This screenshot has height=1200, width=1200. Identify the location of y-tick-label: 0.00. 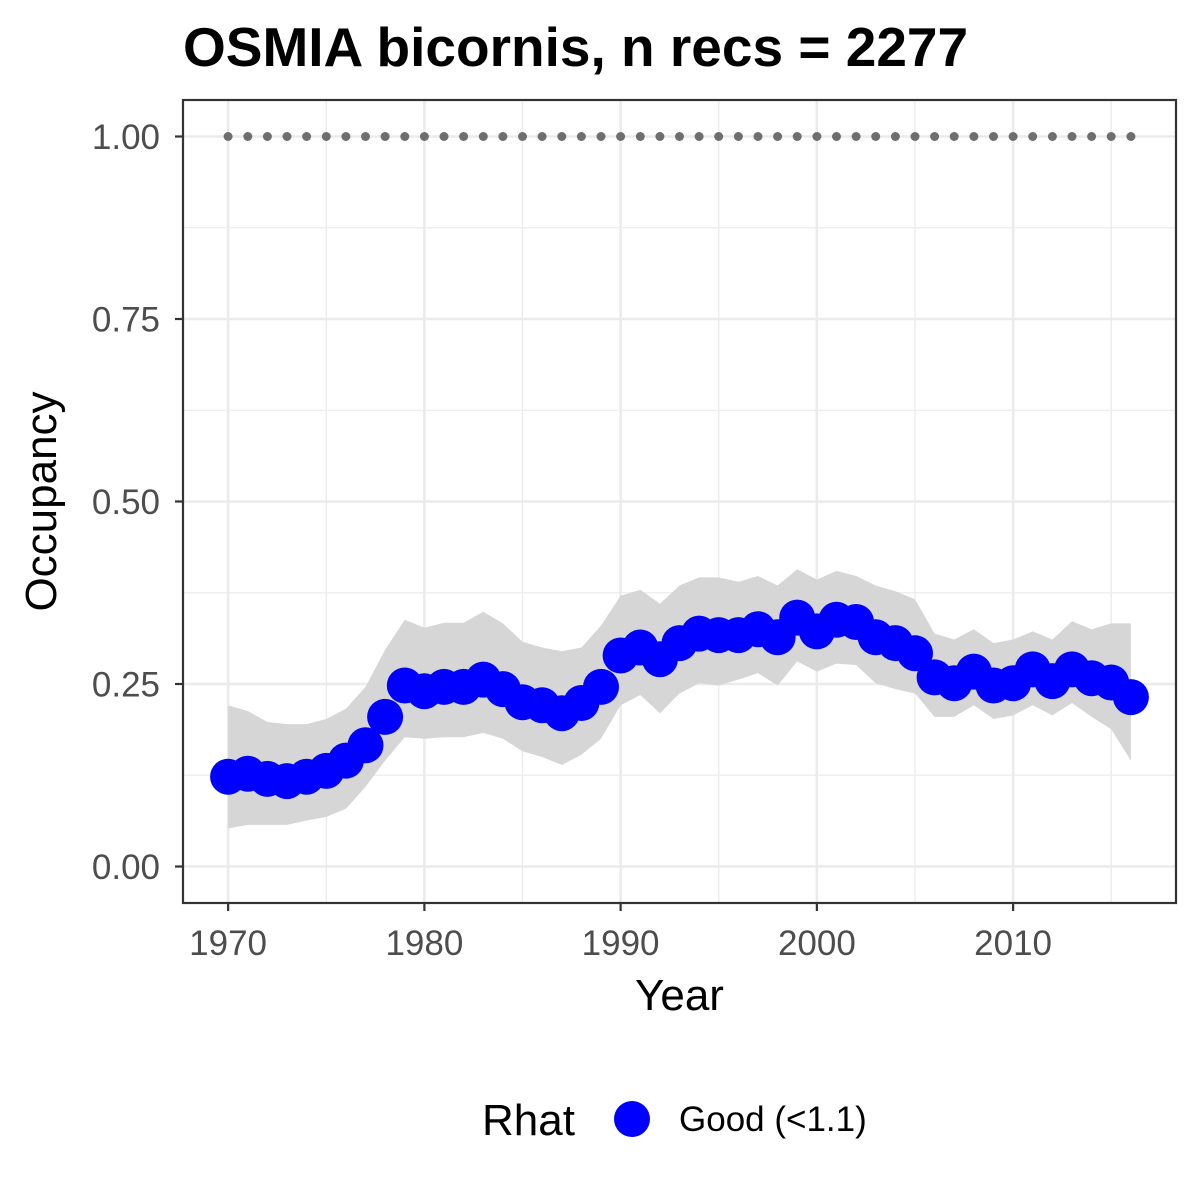
(126, 867).